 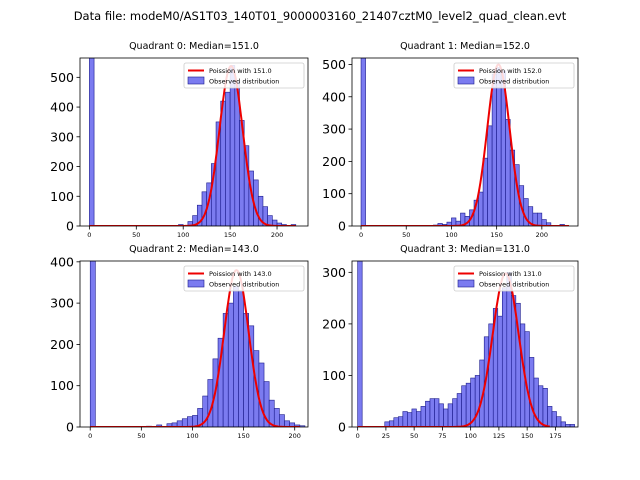 I want to click on legend-curve-label: Poission with 152.0, so click(x=510, y=71).